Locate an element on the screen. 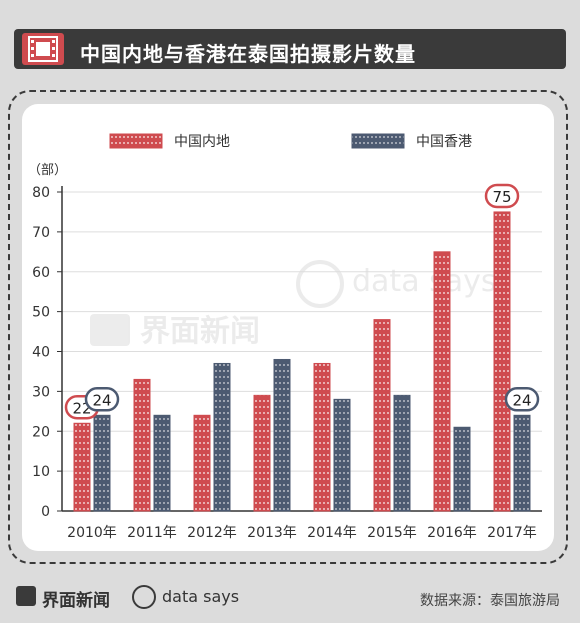 The width and height of the screenshot is (580, 623). footer-brand-datasays: data says is located at coordinates (201, 596).